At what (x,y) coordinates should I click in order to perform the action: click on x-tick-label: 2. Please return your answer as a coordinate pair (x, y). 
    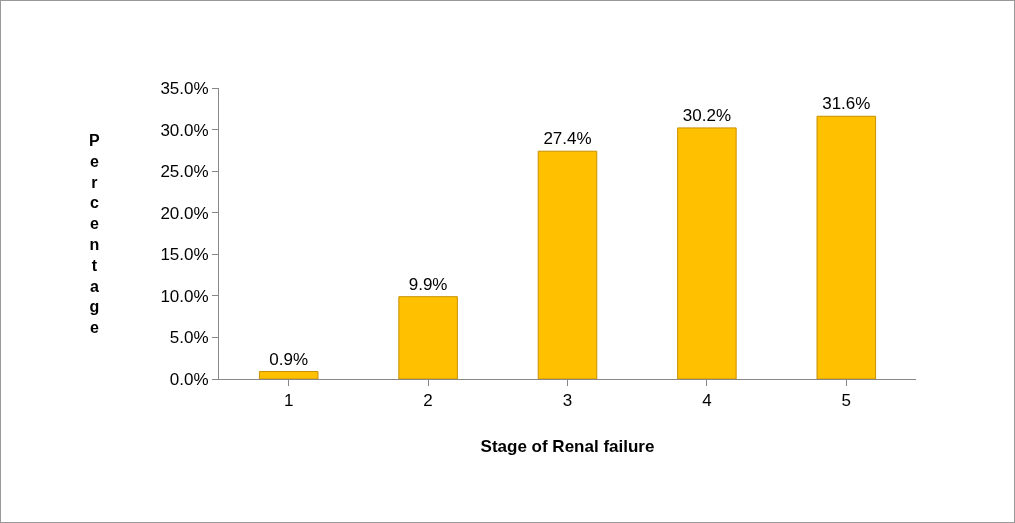
    Looking at the image, I should click on (428, 401).